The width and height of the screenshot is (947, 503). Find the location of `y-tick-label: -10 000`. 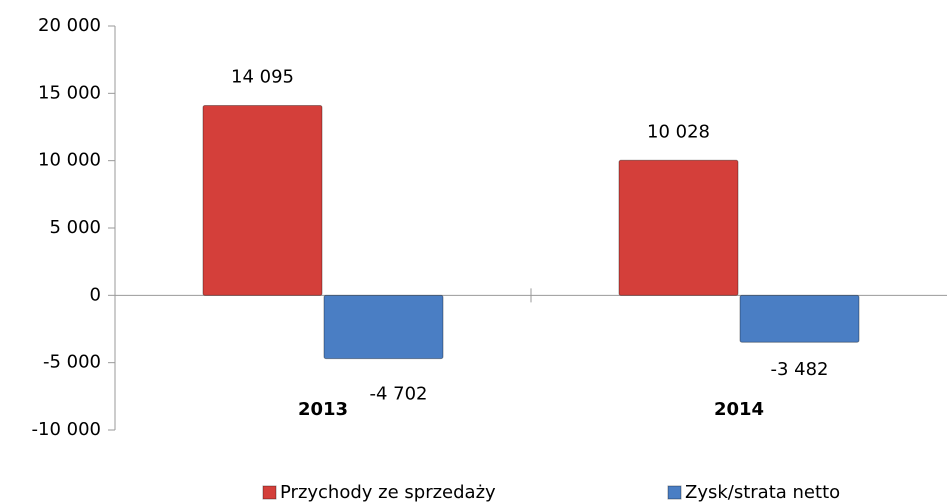

y-tick-label: -10 000 is located at coordinates (66, 429).